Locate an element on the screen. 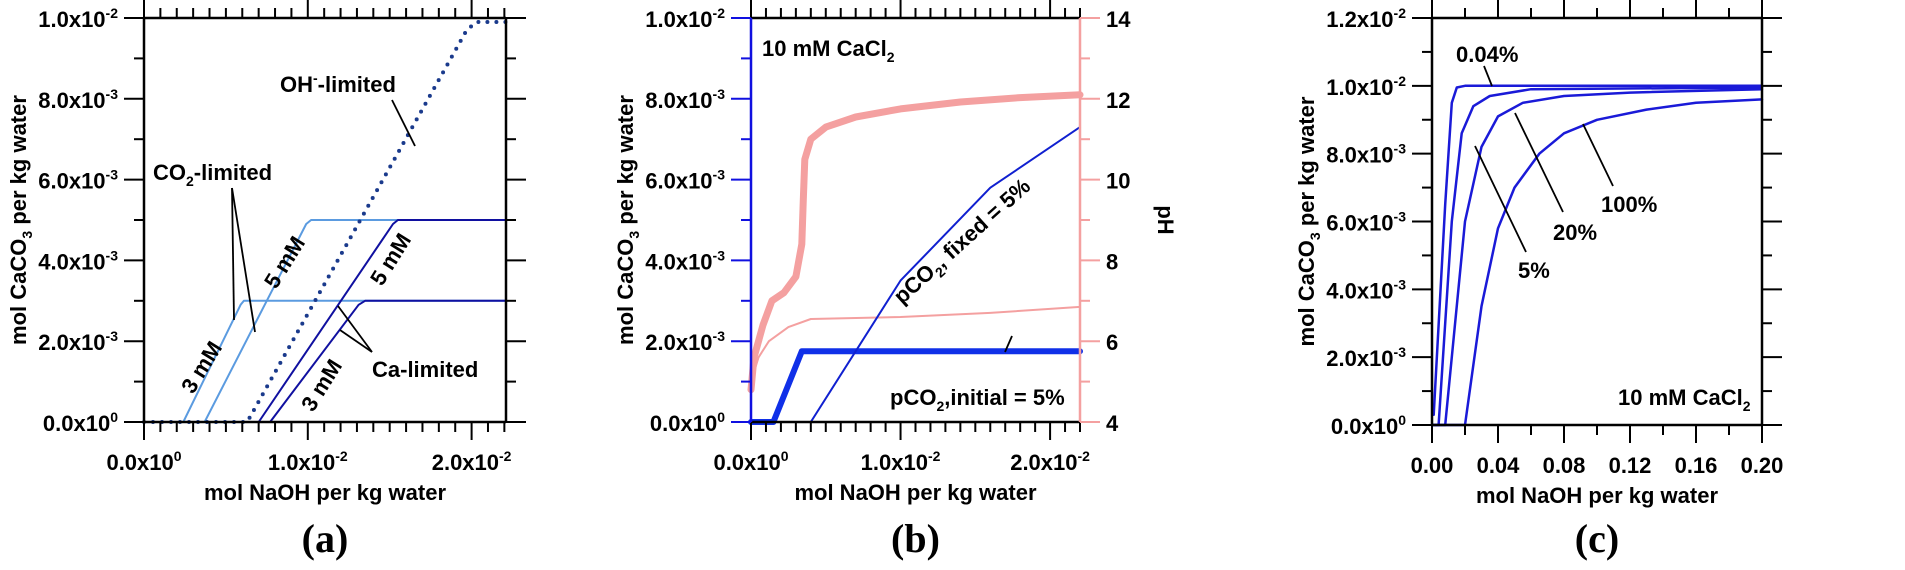  y2-tick-label: 14 is located at coordinates (1118, 19).